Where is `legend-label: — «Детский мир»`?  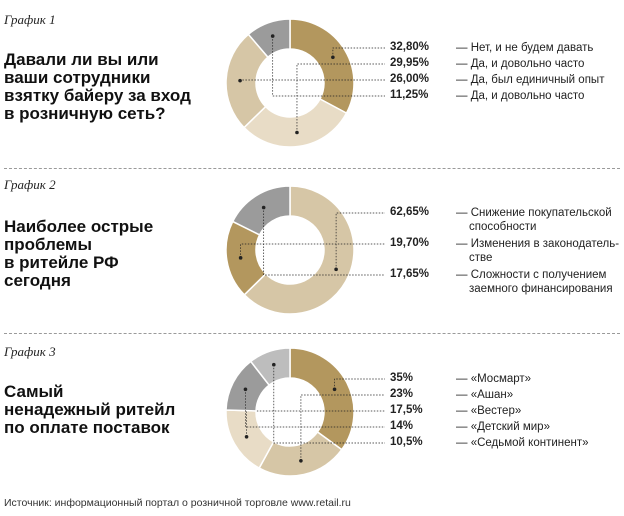 legend-label: — «Детский мир» is located at coordinates (540, 427).